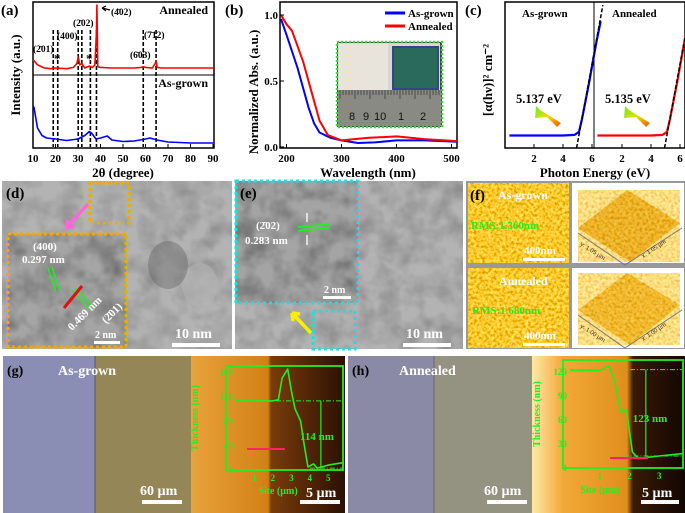  Describe the element at coordinates (427, 371) in the screenshot. I see `sample-title: Annealed` at that location.